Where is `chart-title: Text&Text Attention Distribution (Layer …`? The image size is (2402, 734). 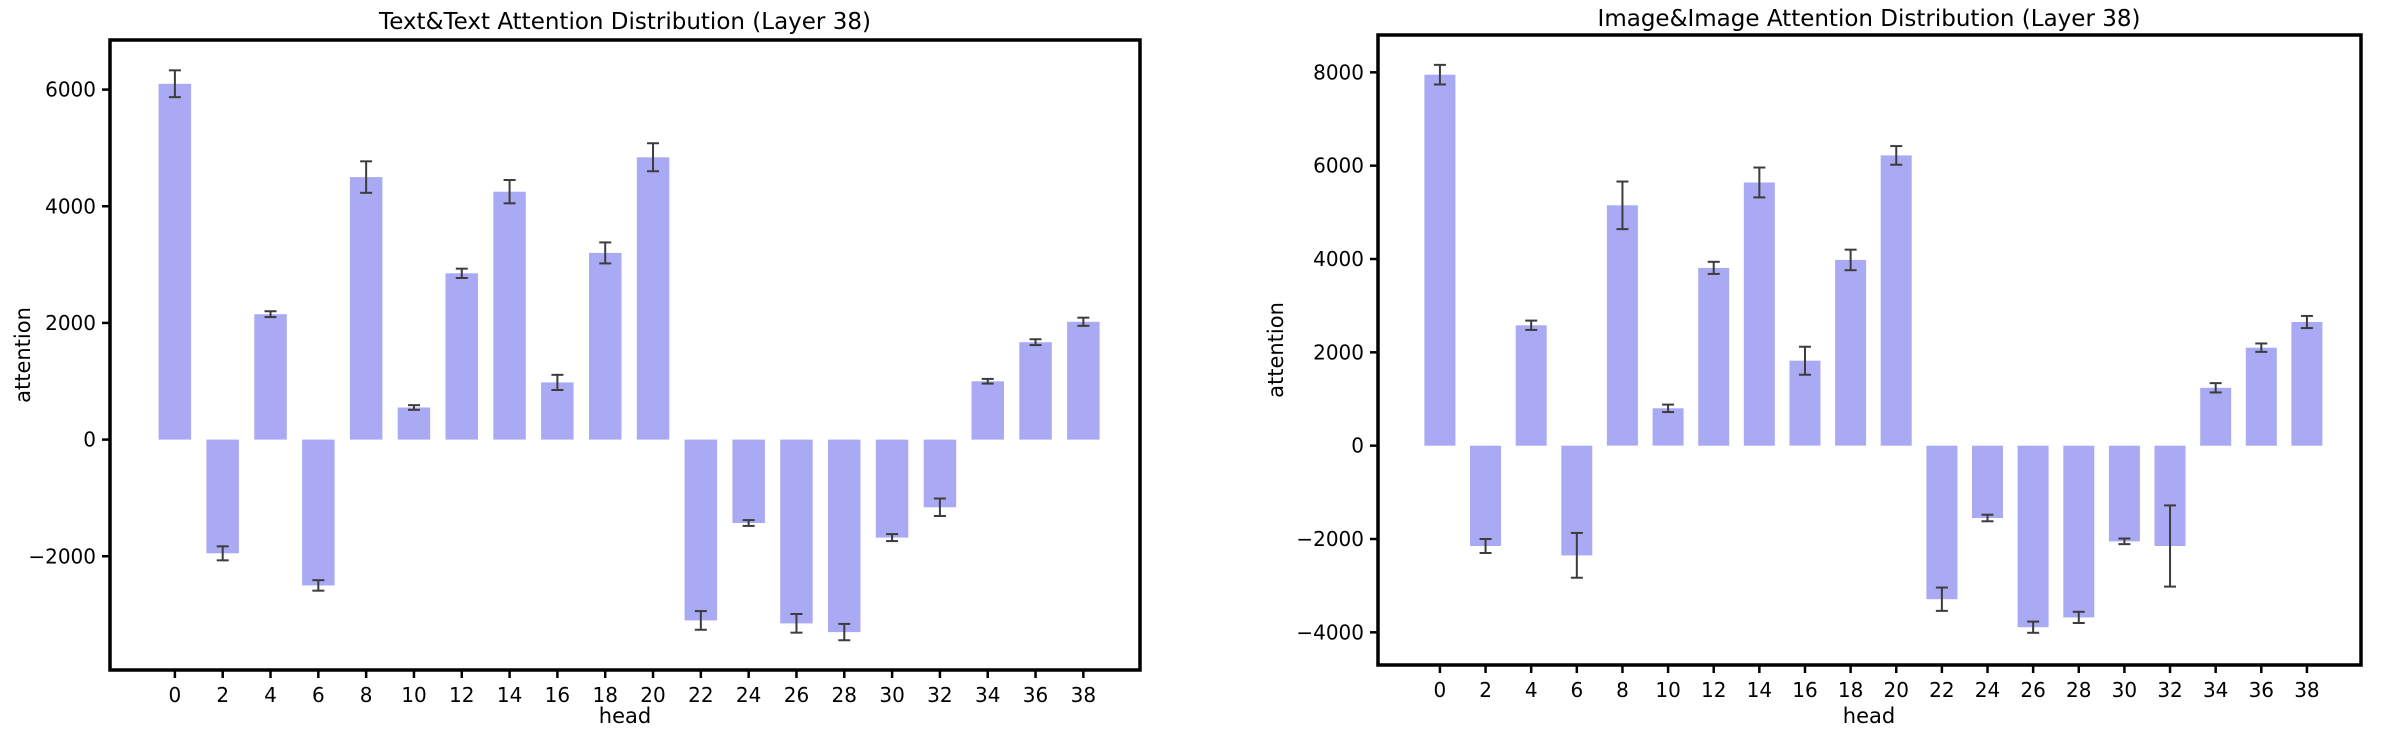
chart-title: Text&Text Attention Distribution (Layer … is located at coordinates (624, 22).